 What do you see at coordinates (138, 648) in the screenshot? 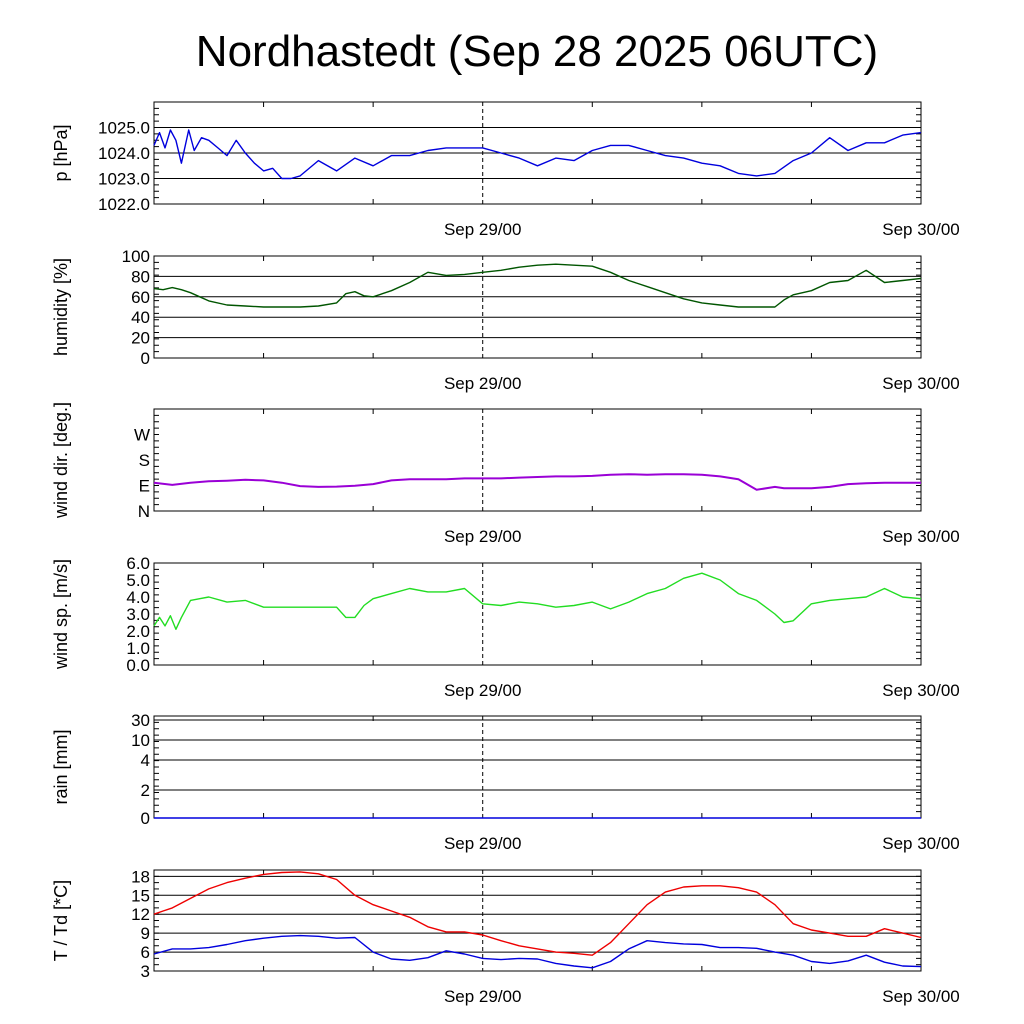
I see `wind-speed-ytick-label: 1.0` at bounding box center [138, 648].